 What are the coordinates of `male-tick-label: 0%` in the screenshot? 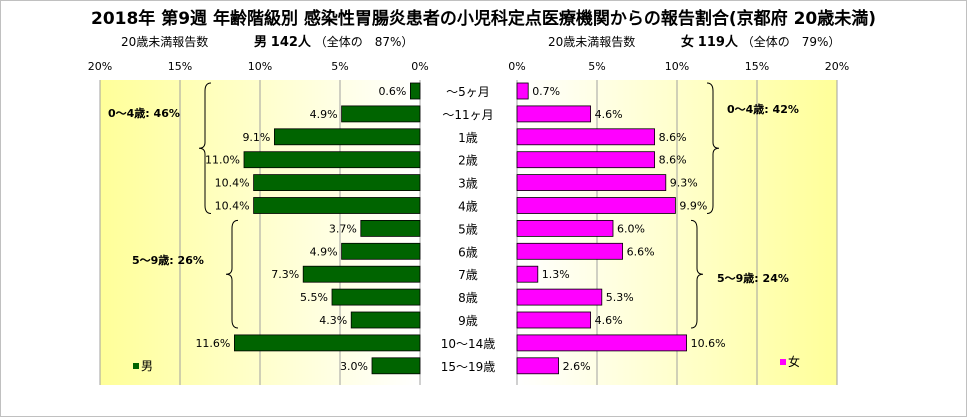 It's located at (419, 66).